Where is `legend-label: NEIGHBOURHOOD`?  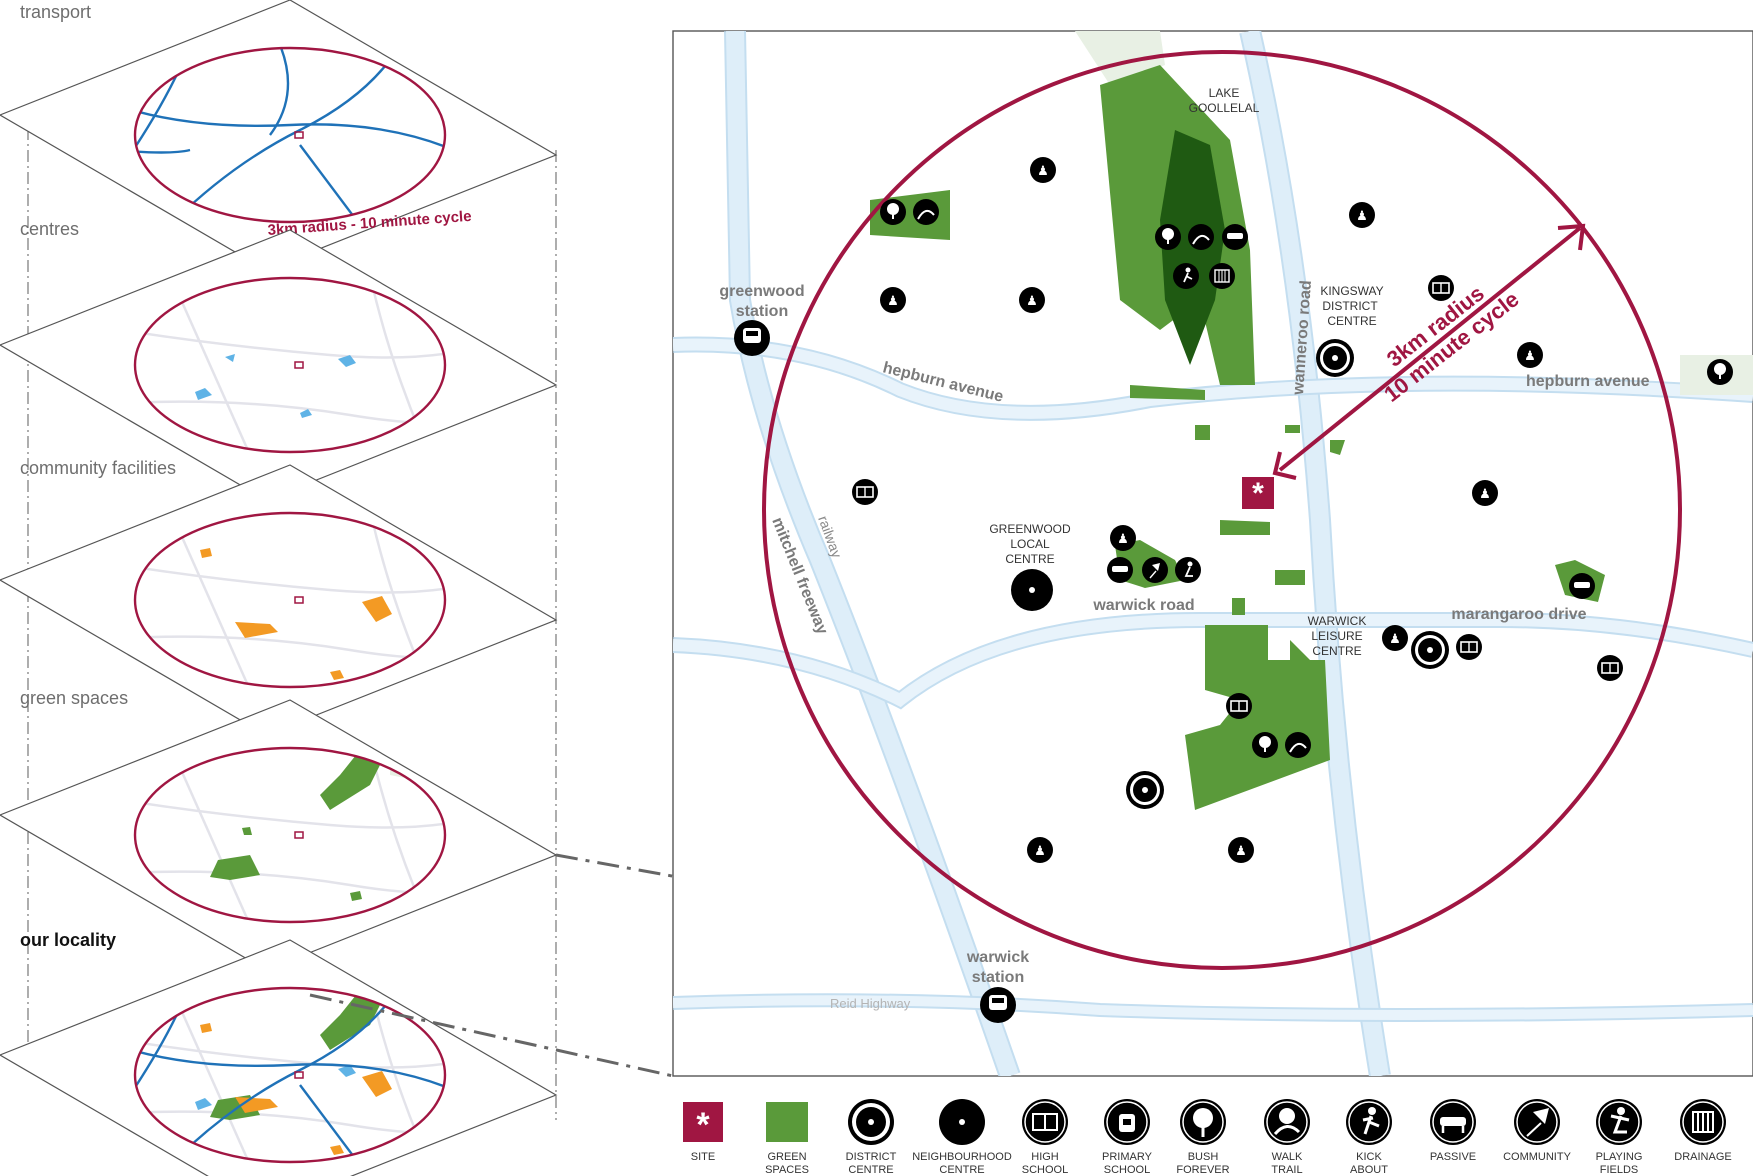
legend-label: NEIGHBOURHOOD is located at coordinates (962, 1157).